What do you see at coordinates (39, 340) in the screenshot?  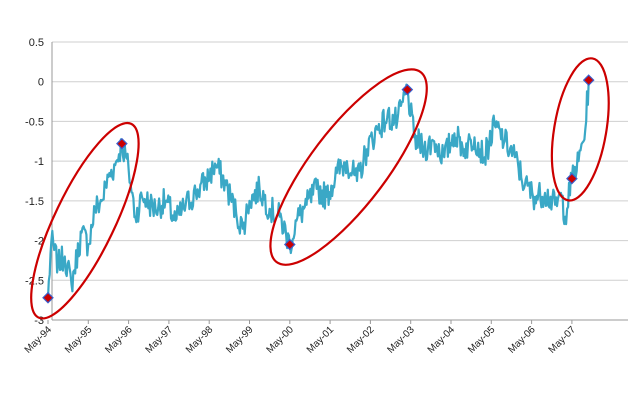 I see `x-tick-label: May-94` at bounding box center [39, 340].